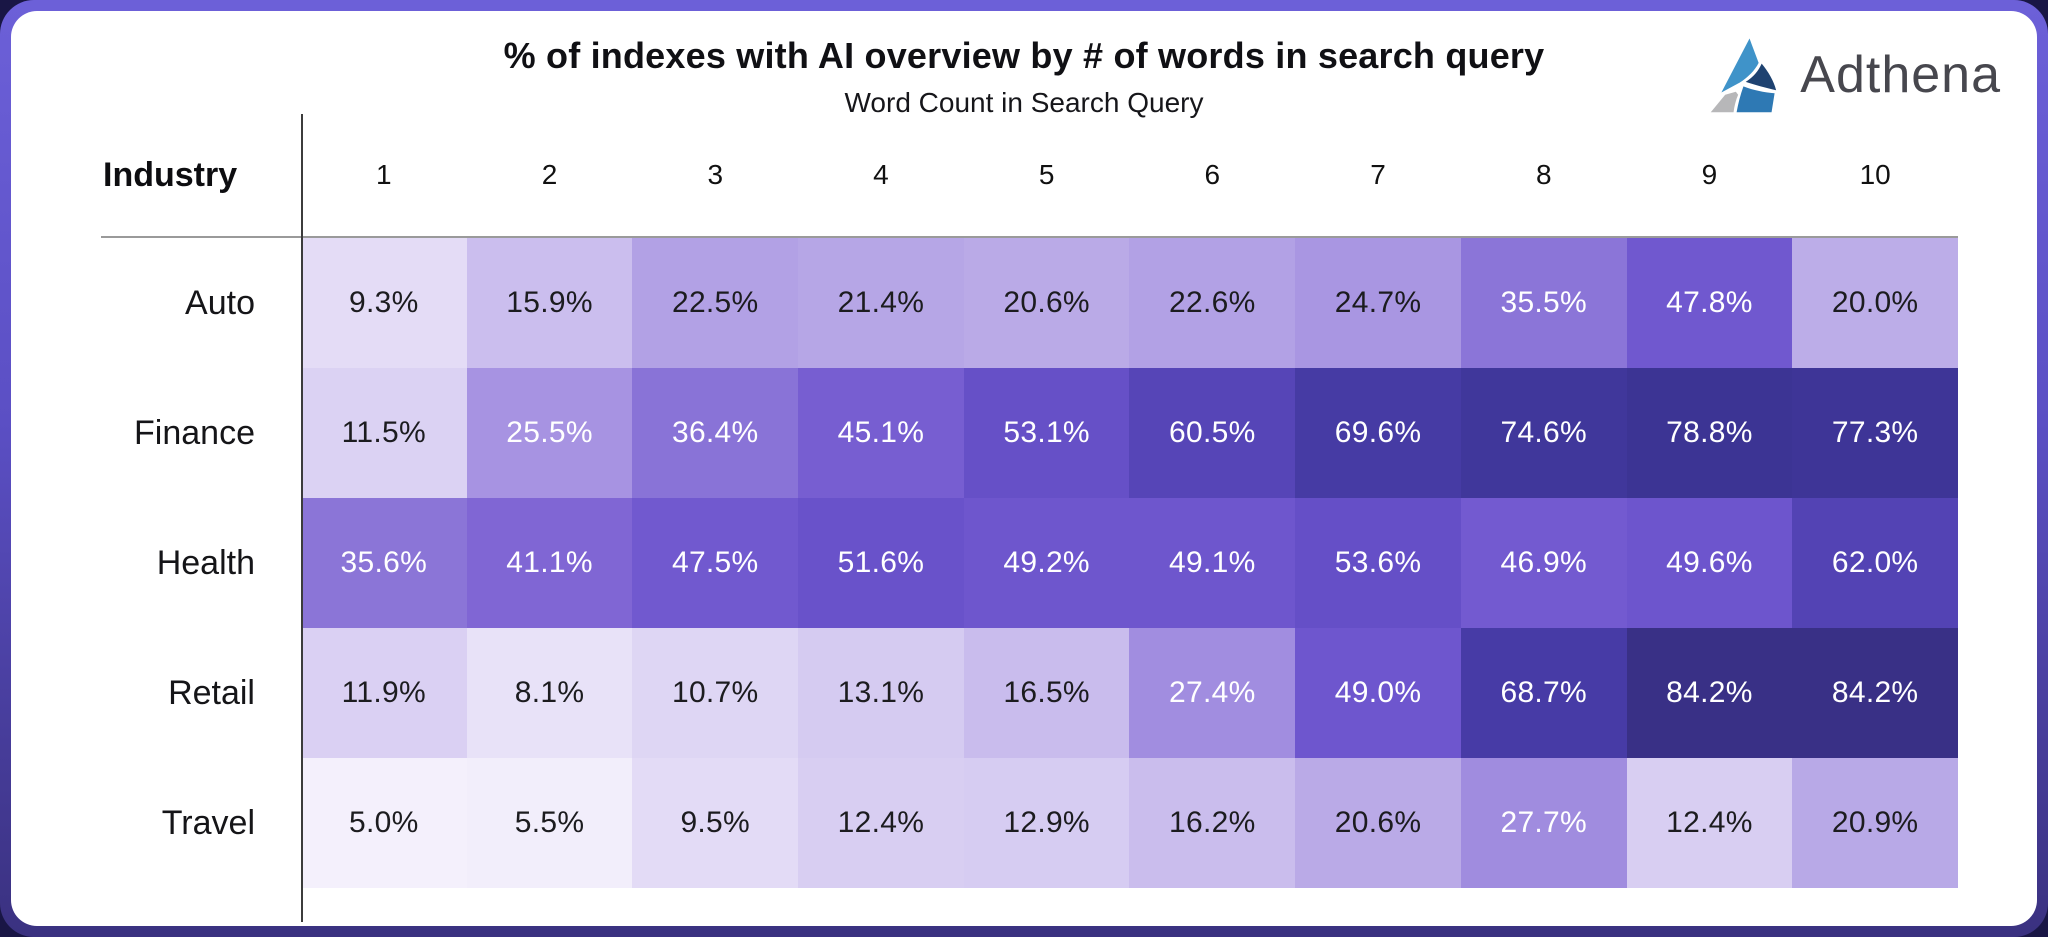 The image size is (2048, 937). What do you see at coordinates (1744, 75) in the screenshot?
I see `adthena-triangle-icon` at bounding box center [1744, 75].